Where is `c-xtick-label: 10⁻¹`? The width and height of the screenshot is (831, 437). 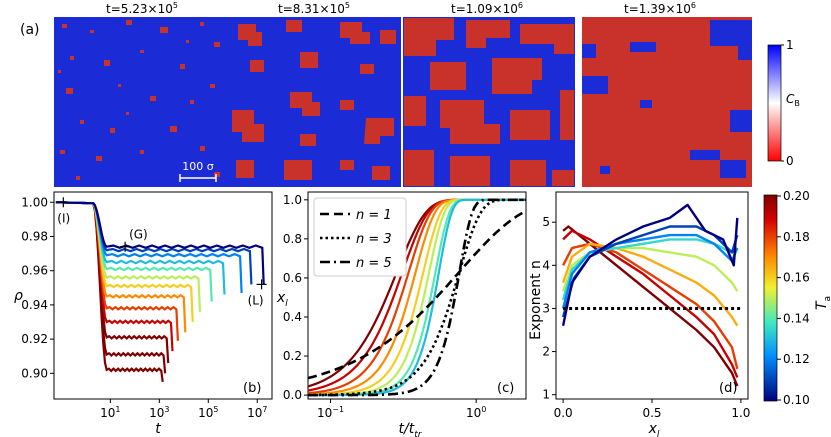
c-xtick-label: 10⁻¹ is located at coordinates (330, 412).